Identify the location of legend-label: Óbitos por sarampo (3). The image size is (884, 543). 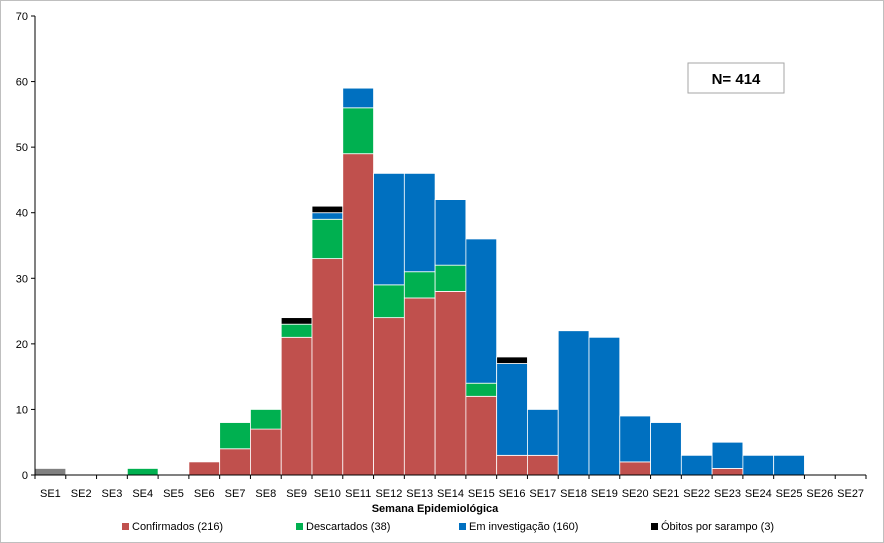
(717, 526).